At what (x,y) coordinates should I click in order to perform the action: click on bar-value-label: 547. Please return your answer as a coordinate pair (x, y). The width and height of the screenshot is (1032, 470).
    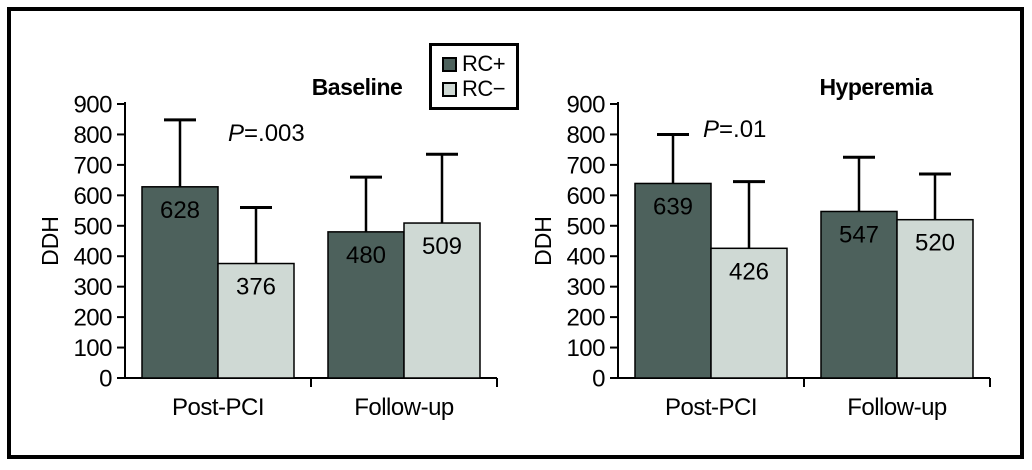
    Looking at the image, I should click on (859, 234).